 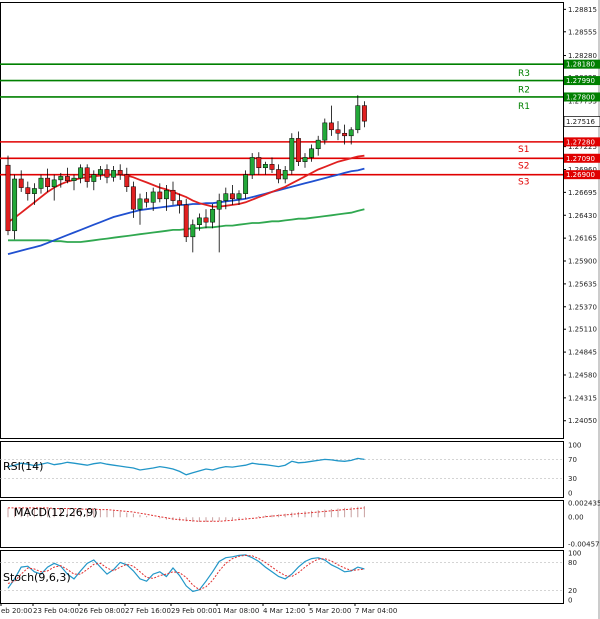 What do you see at coordinates (582, 284) in the screenshot?
I see `price-tick-label: 1.25635` at bounding box center [582, 284].